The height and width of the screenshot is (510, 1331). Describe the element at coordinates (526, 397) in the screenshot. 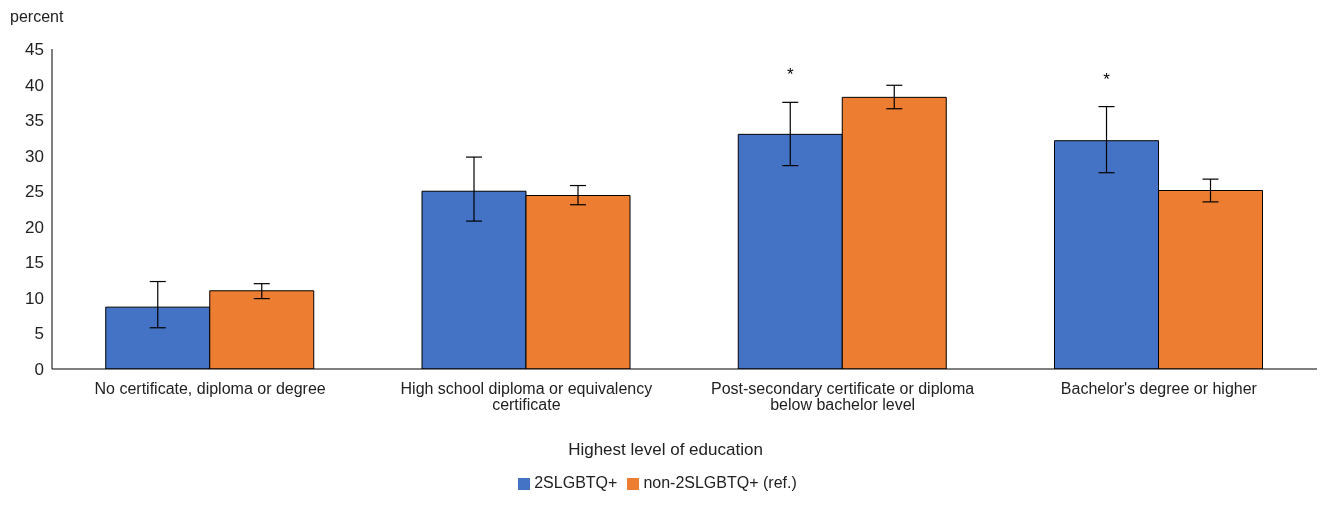

I see `x-tick-label: High school diploma or equivalency certificate` at that location.